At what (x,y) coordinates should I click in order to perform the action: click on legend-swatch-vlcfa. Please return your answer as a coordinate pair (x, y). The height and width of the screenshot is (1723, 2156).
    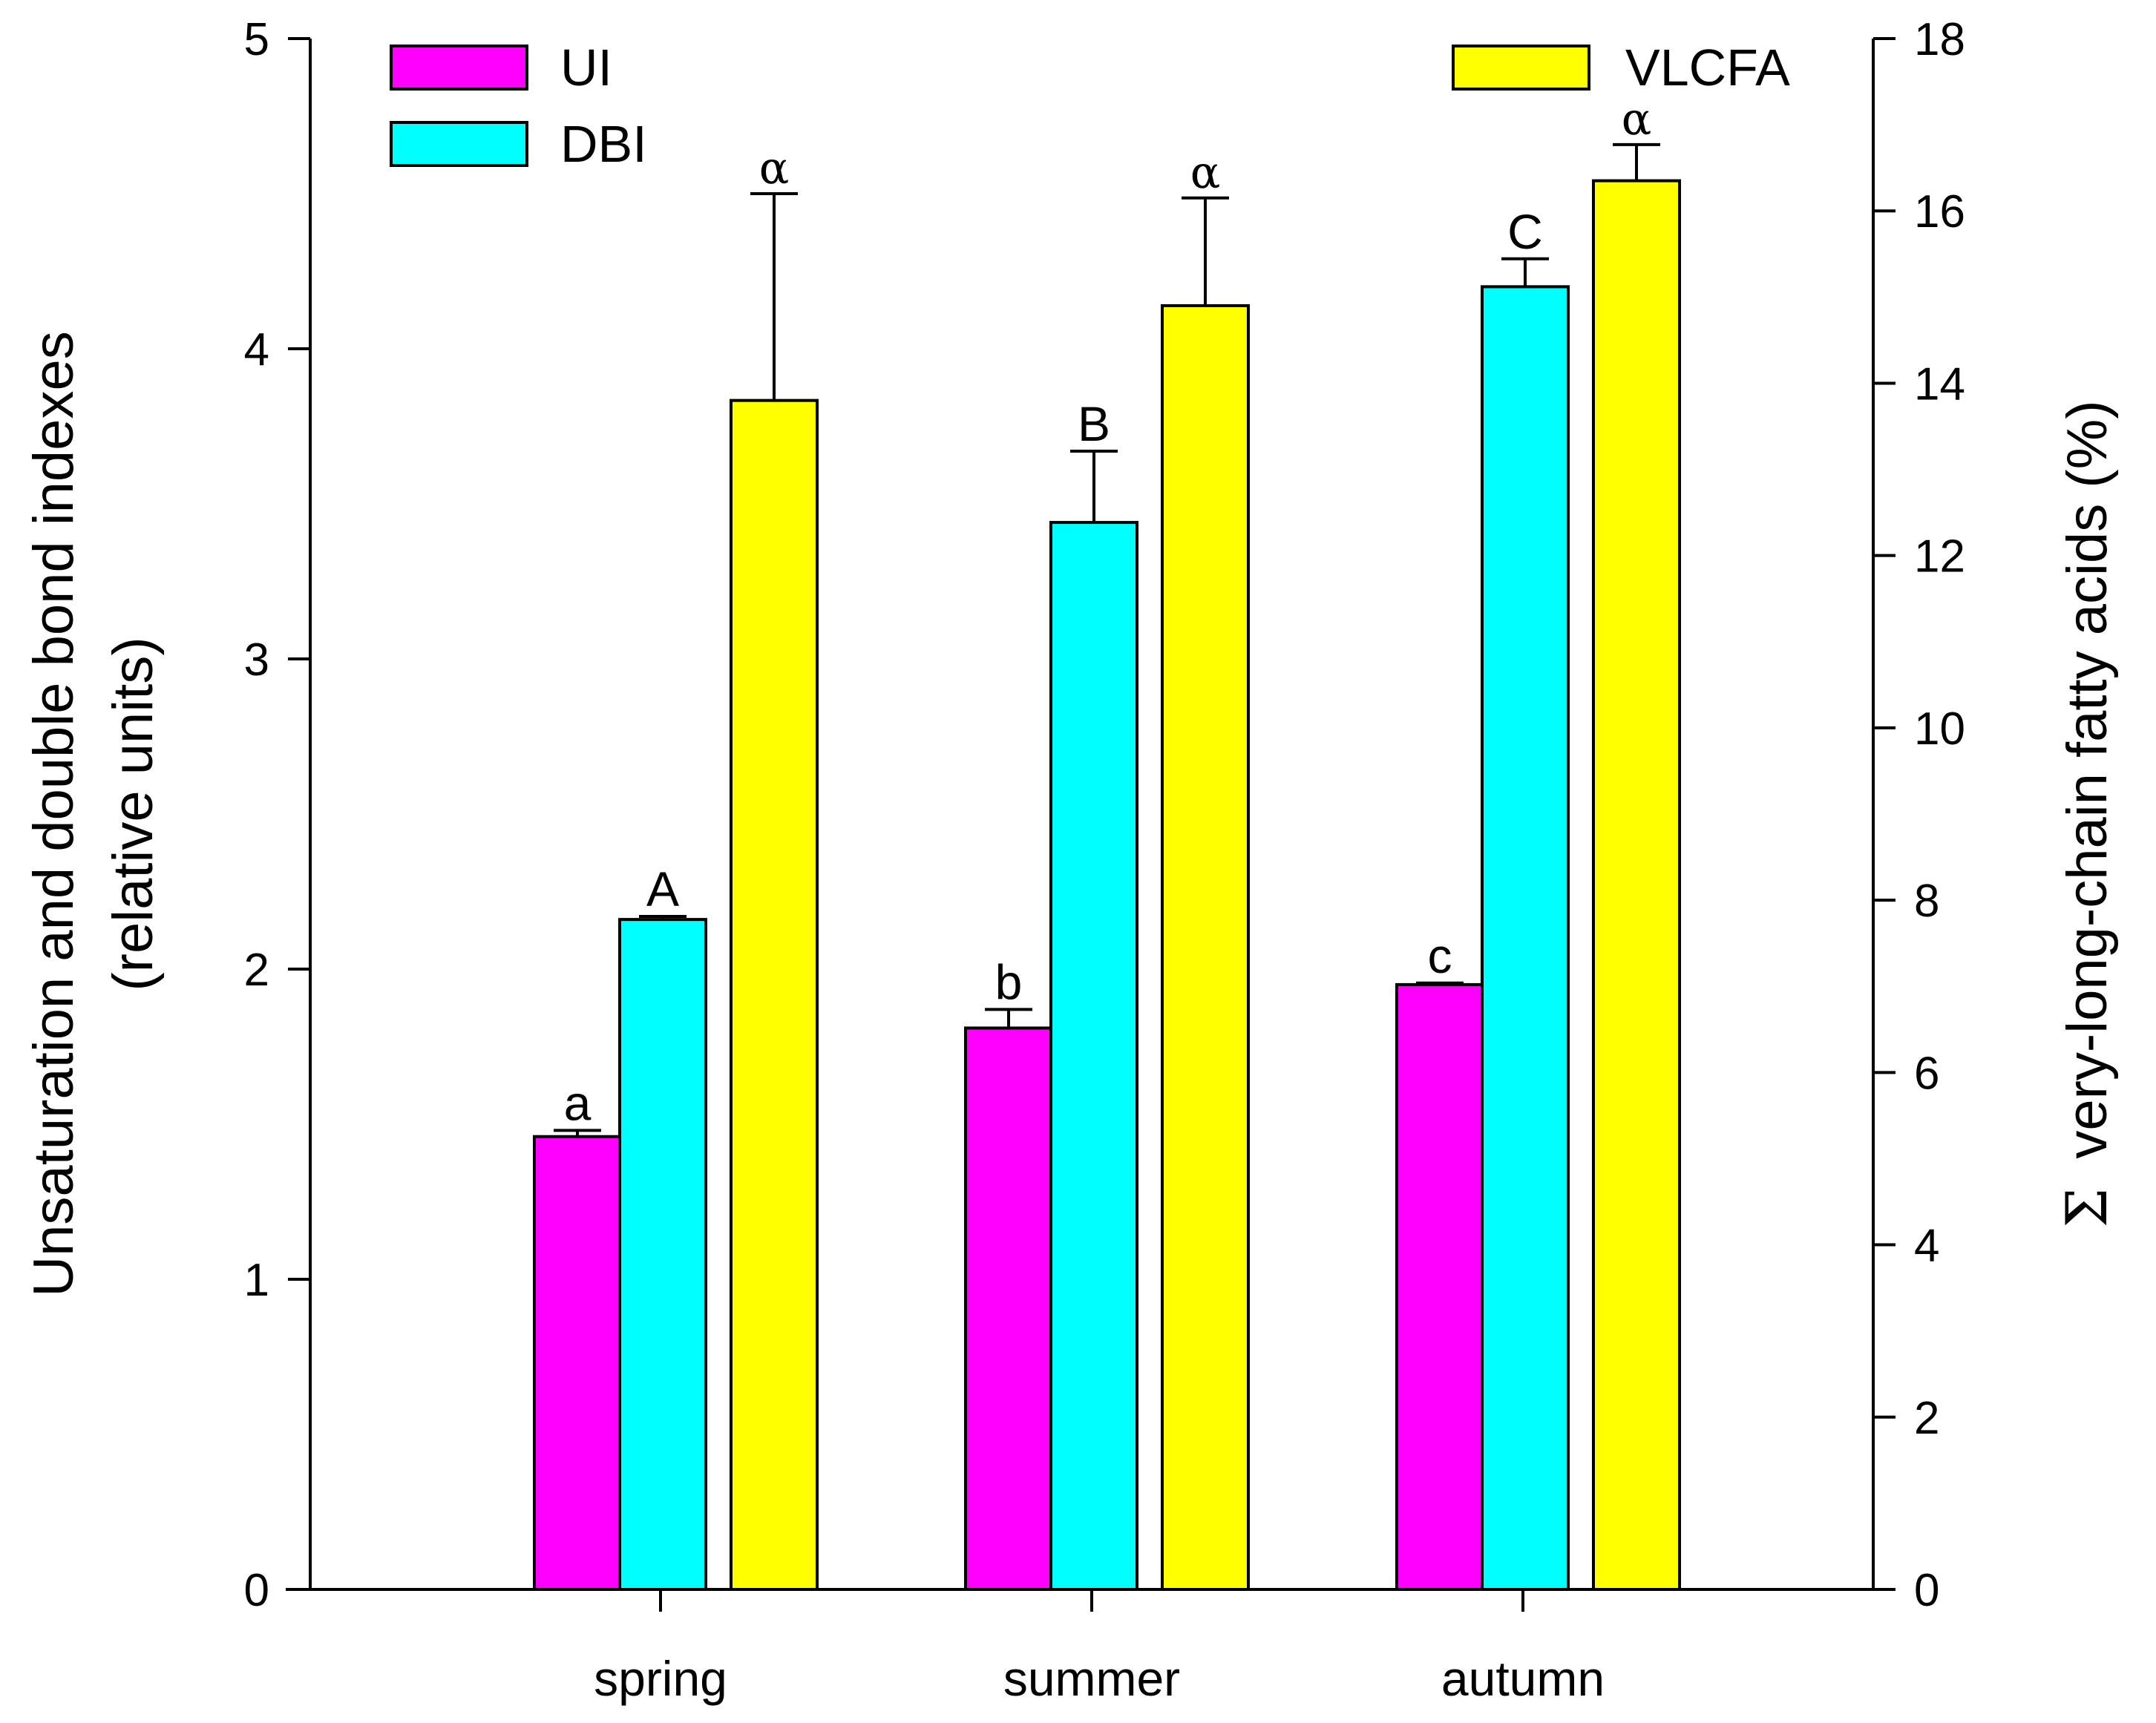
    Looking at the image, I should click on (1521, 68).